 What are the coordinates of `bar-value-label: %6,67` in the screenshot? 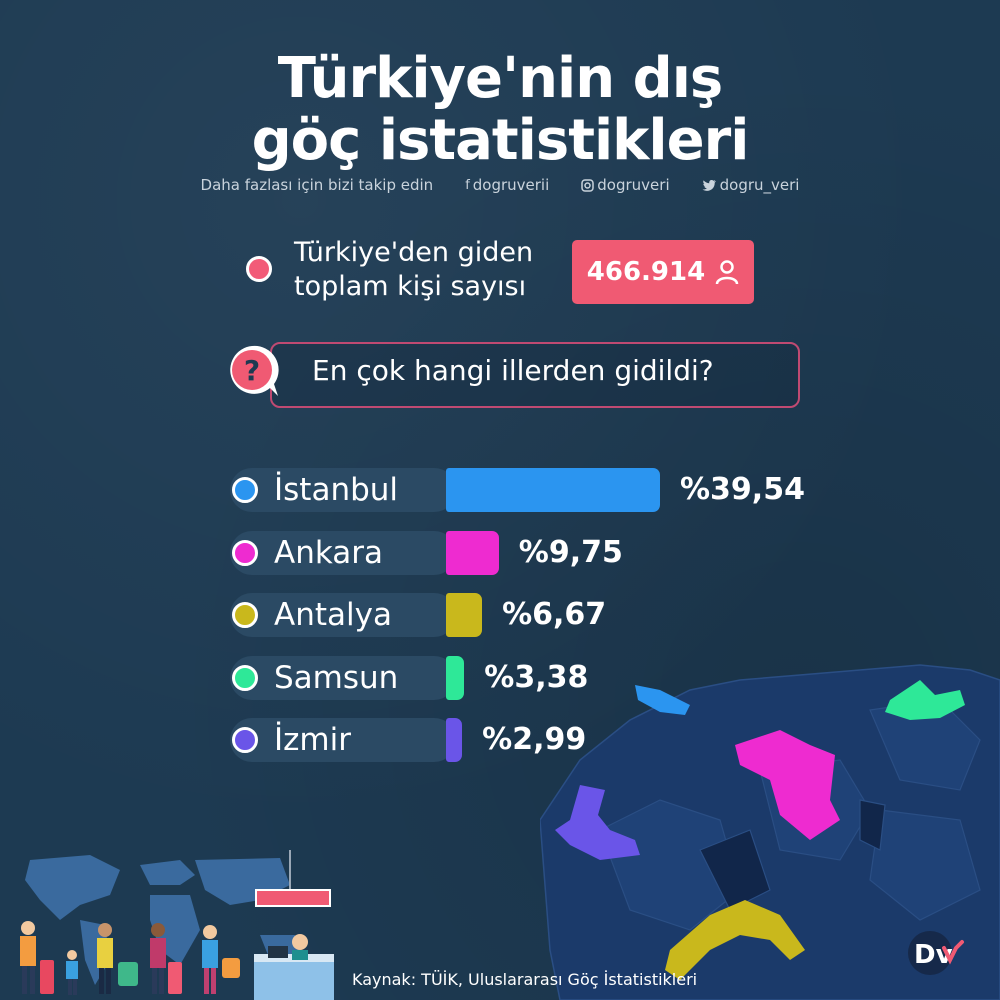 It's located at (554, 614).